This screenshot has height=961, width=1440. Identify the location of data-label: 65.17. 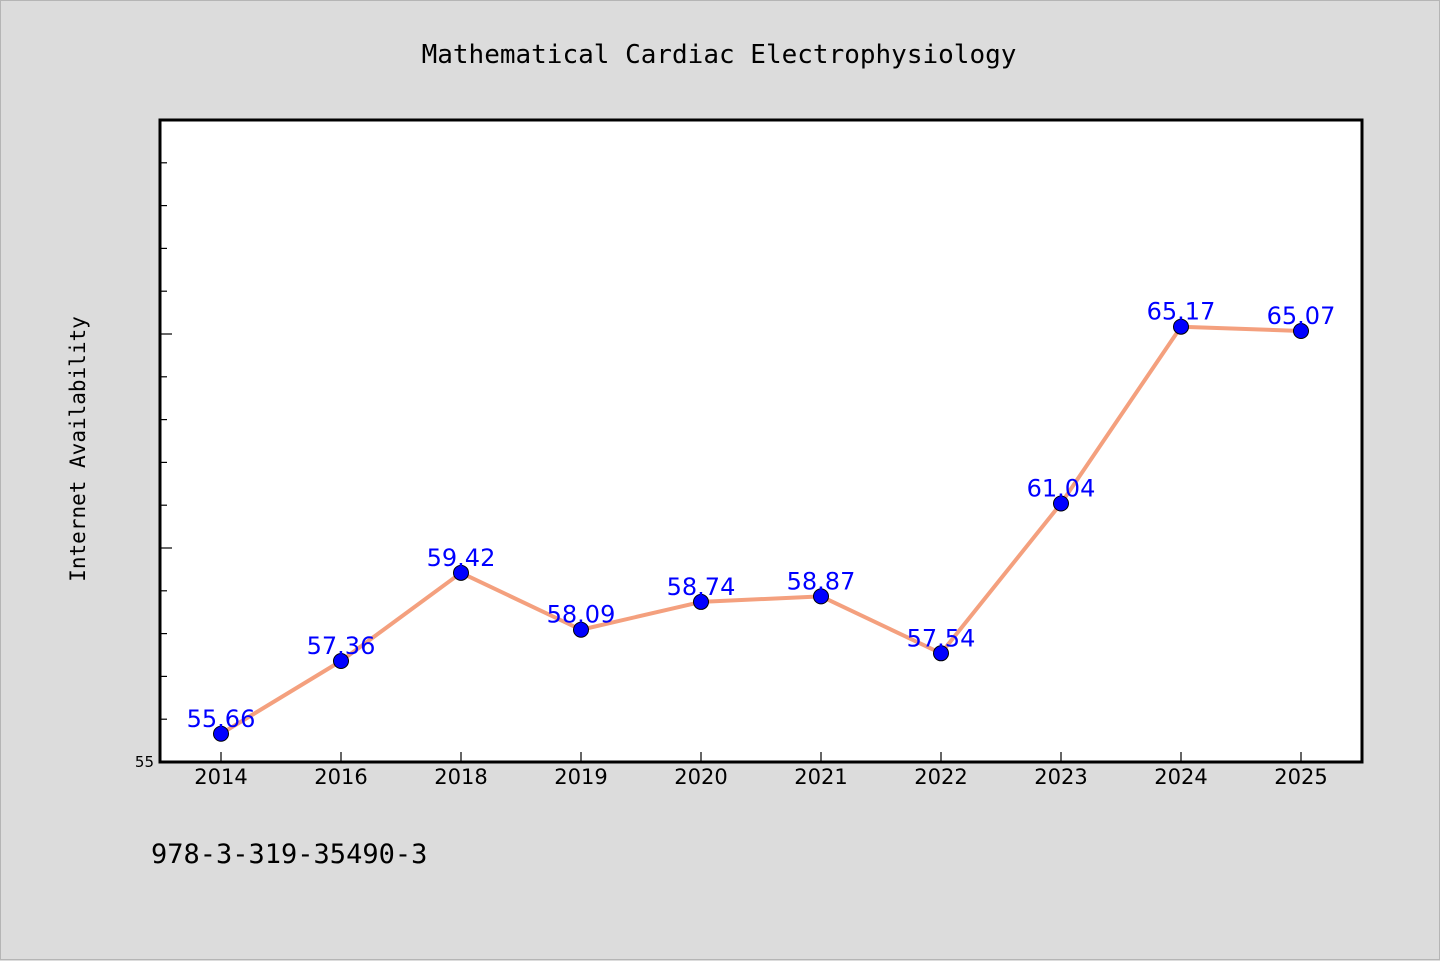
(1181, 312).